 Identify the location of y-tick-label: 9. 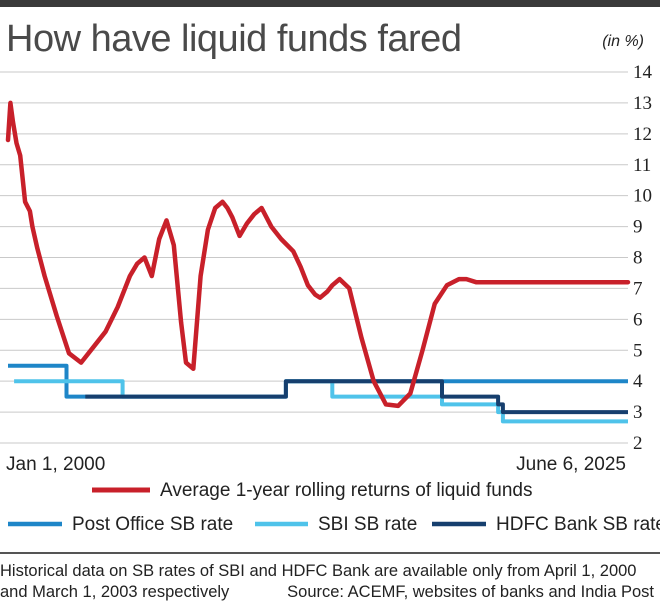
(638, 227).